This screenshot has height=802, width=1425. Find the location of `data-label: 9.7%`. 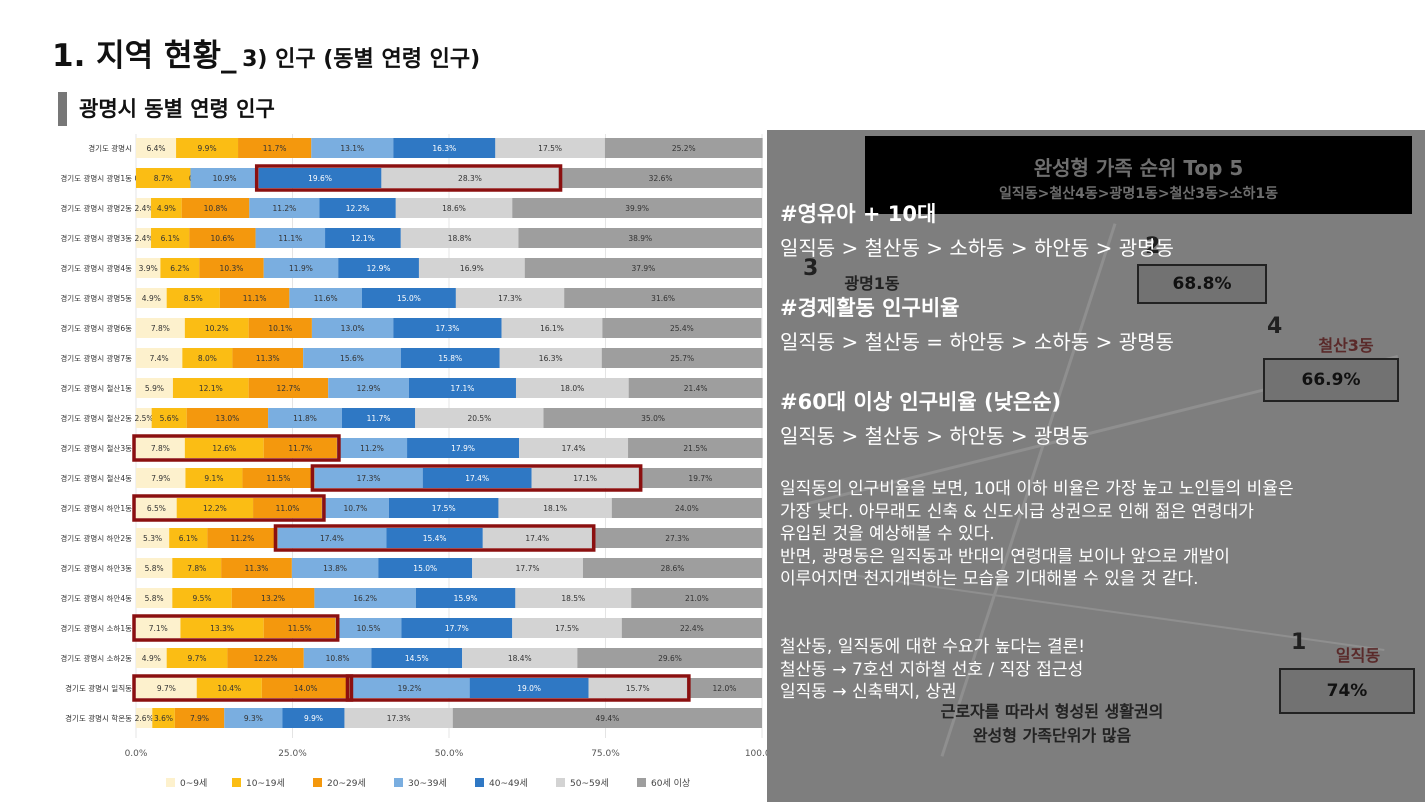

data-label: 9.7% is located at coordinates (166, 688).